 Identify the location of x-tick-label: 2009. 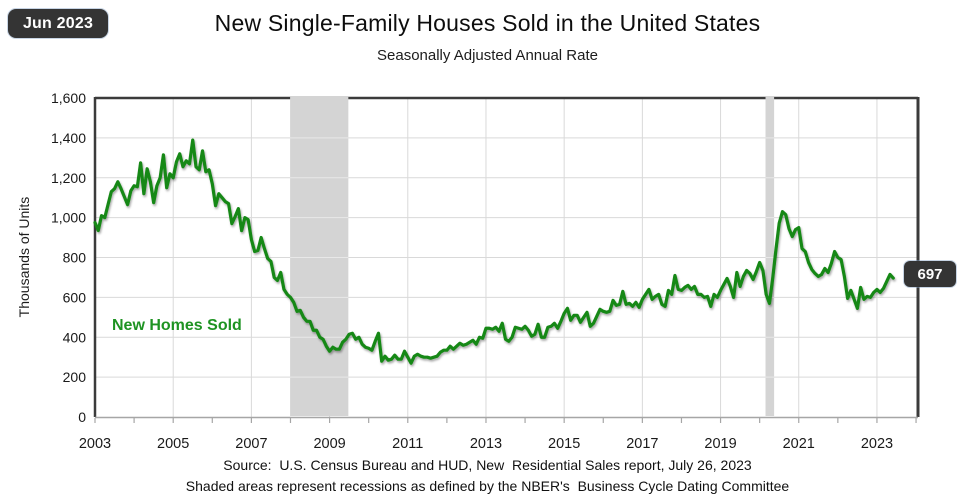
(329, 444).